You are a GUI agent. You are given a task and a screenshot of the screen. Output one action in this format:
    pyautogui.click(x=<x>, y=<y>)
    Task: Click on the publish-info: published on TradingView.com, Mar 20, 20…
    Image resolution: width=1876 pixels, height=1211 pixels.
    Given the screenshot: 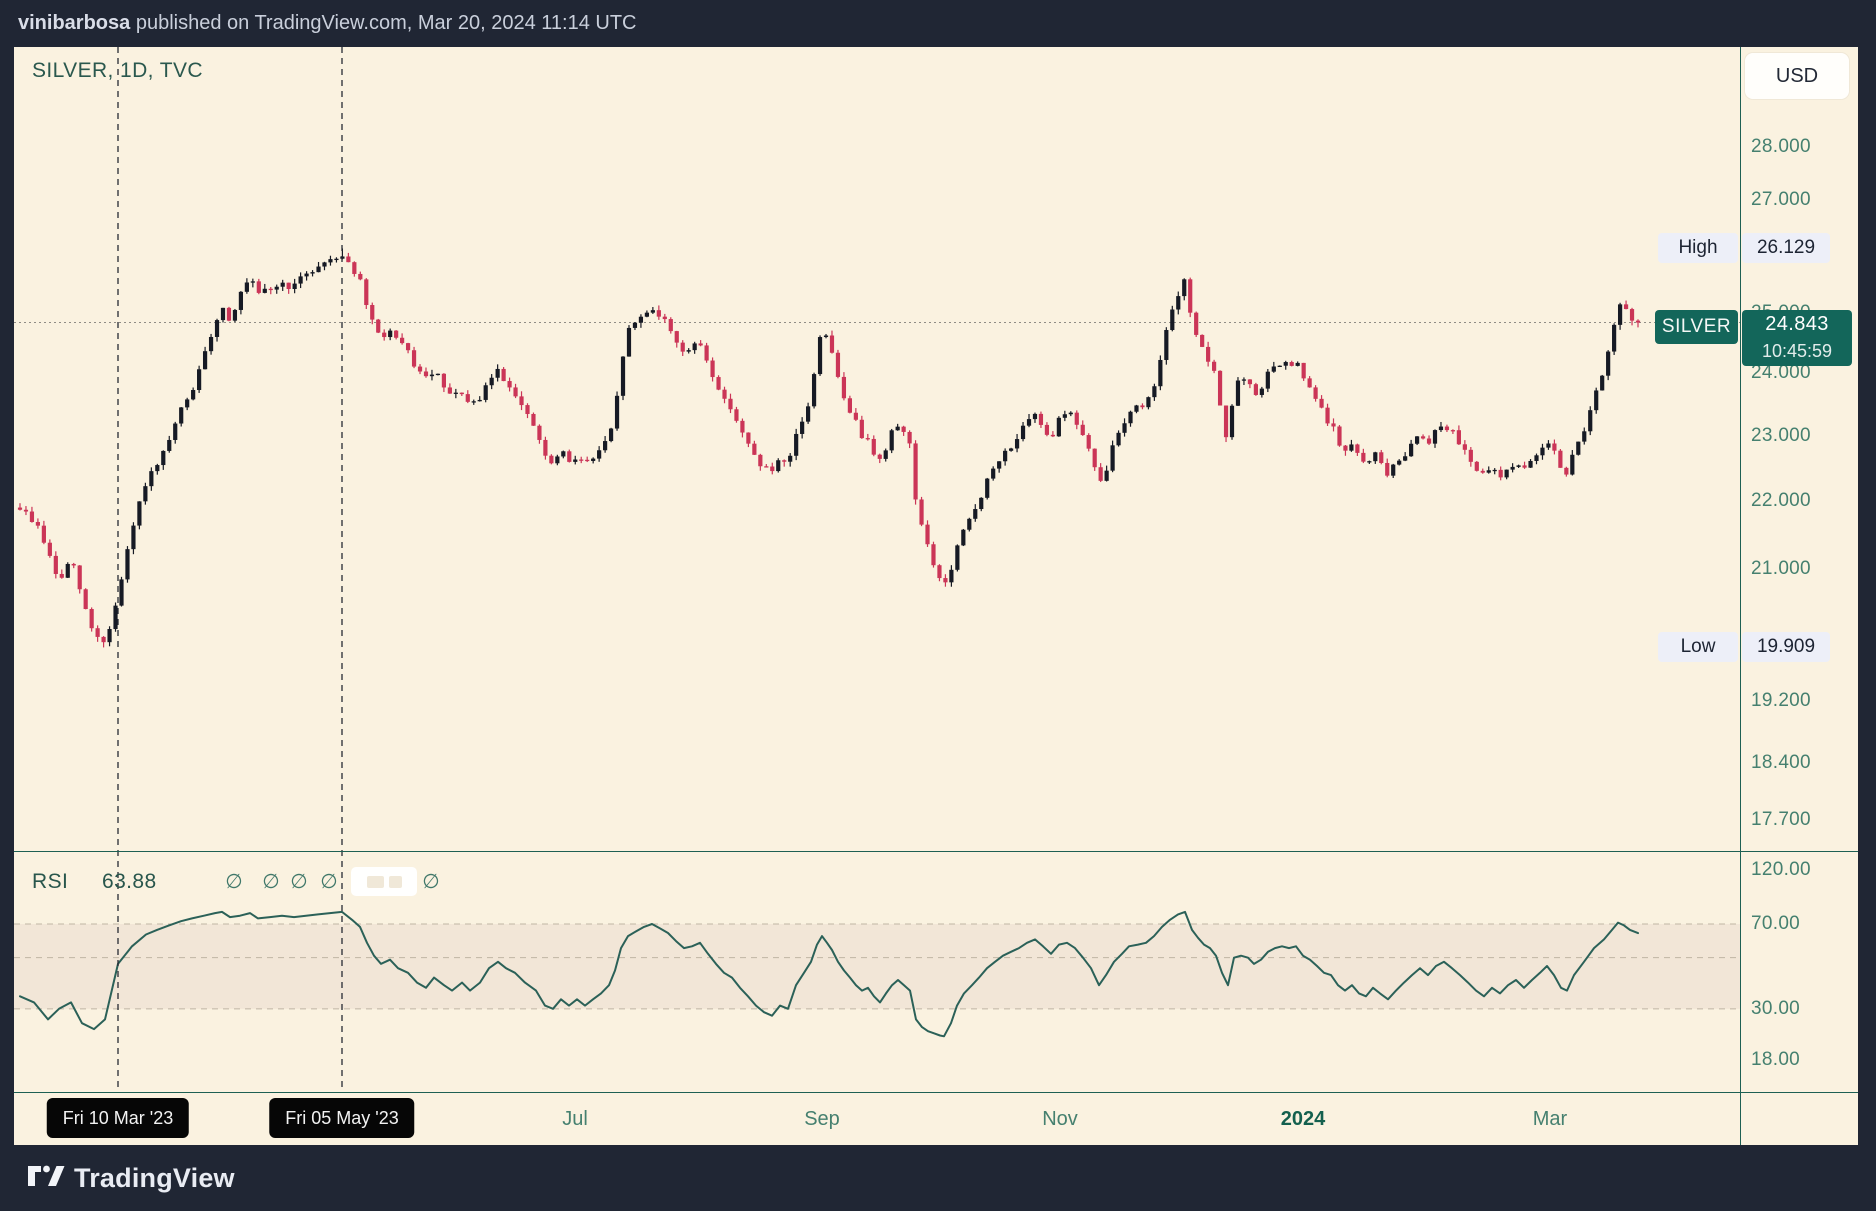 What is the action you would take?
    pyautogui.click(x=383, y=23)
    